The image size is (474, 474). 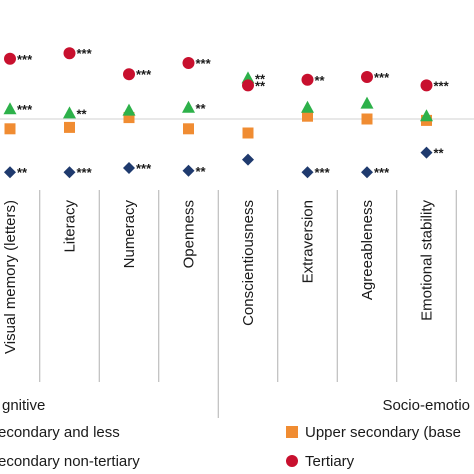 I want to click on category-label-5: Extraversion, so click(x=308, y=241).